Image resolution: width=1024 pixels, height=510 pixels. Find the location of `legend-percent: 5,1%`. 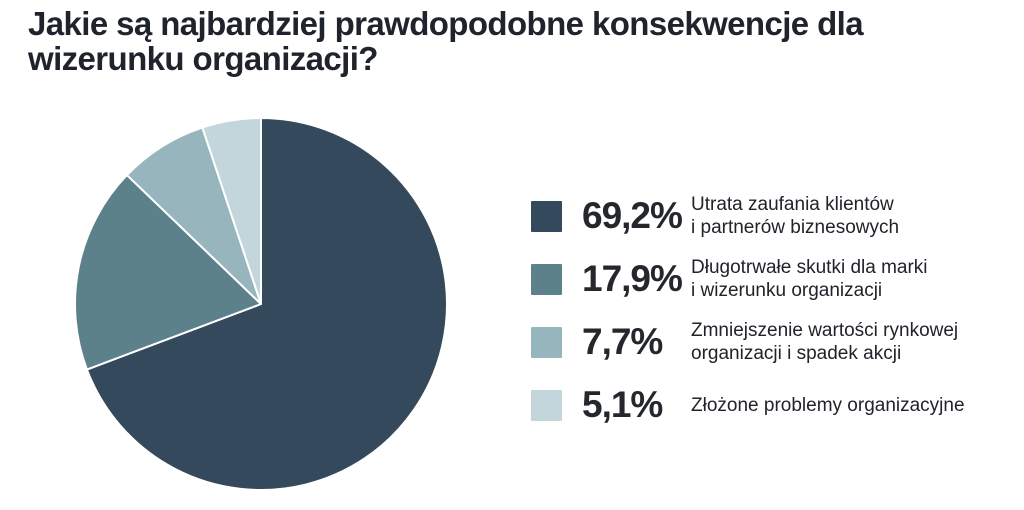

legend-percent: 5,1% is located at coordinates (622, 404).